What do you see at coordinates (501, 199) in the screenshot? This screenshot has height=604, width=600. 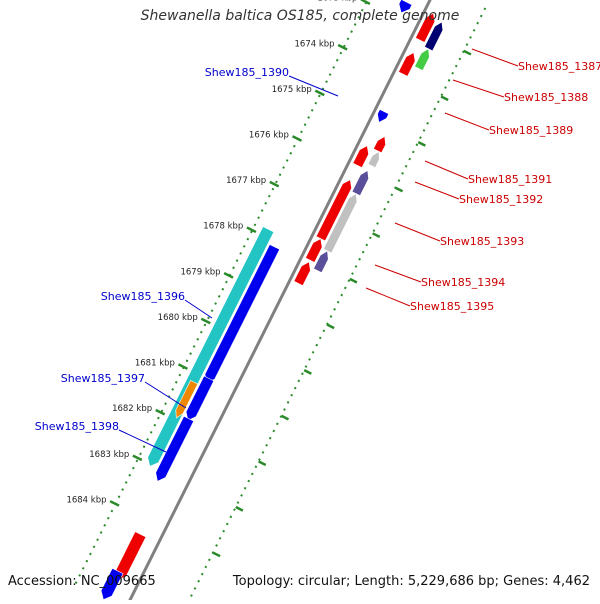 I see `gene-label-reverse: Shew185_1392` at bounding box center [501, 199].